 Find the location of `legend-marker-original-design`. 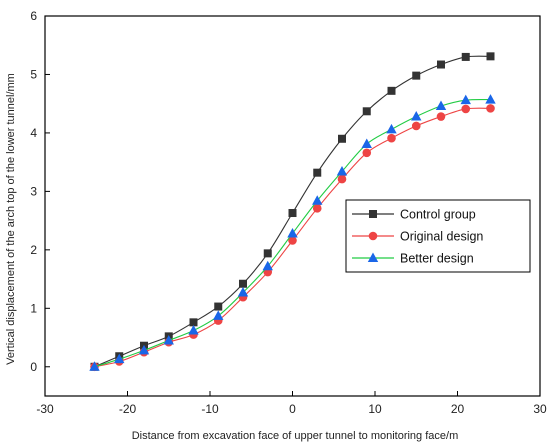

legend-marker-original-design is located at coordinates (373, 236).